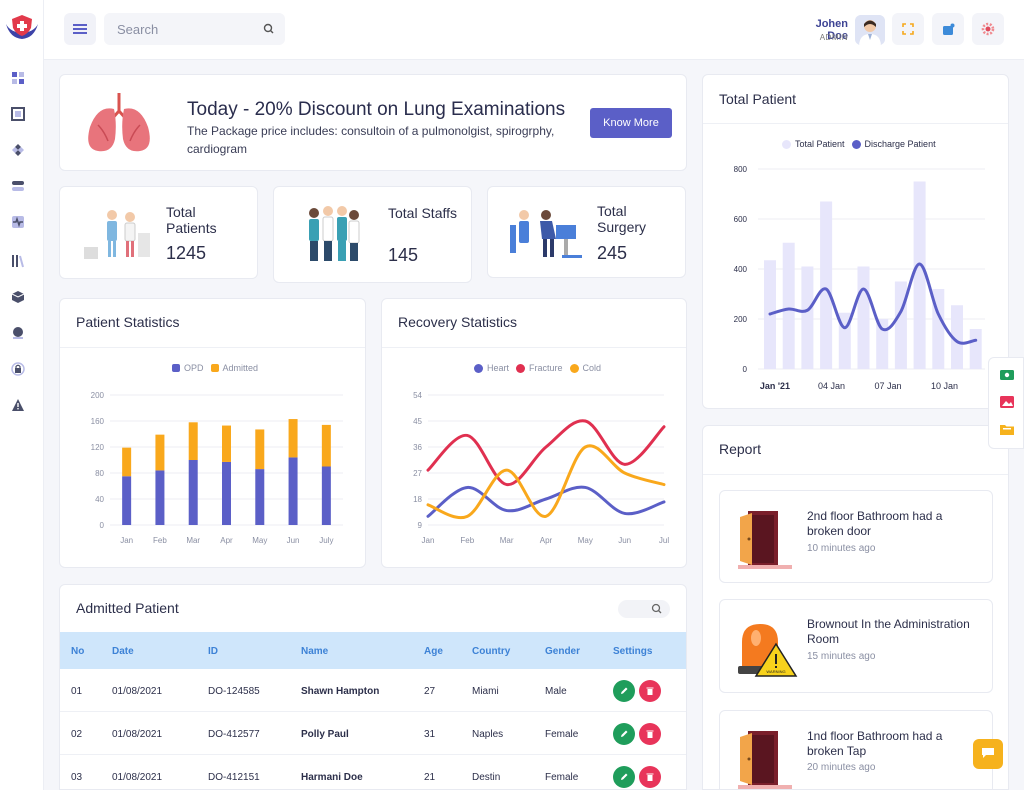 Image resolution: width=1024 pixels, height=790 pixels. Describe the element at coordinates (234, 734) in the screenshot. I see `cell-id: DO-412577` at that location.